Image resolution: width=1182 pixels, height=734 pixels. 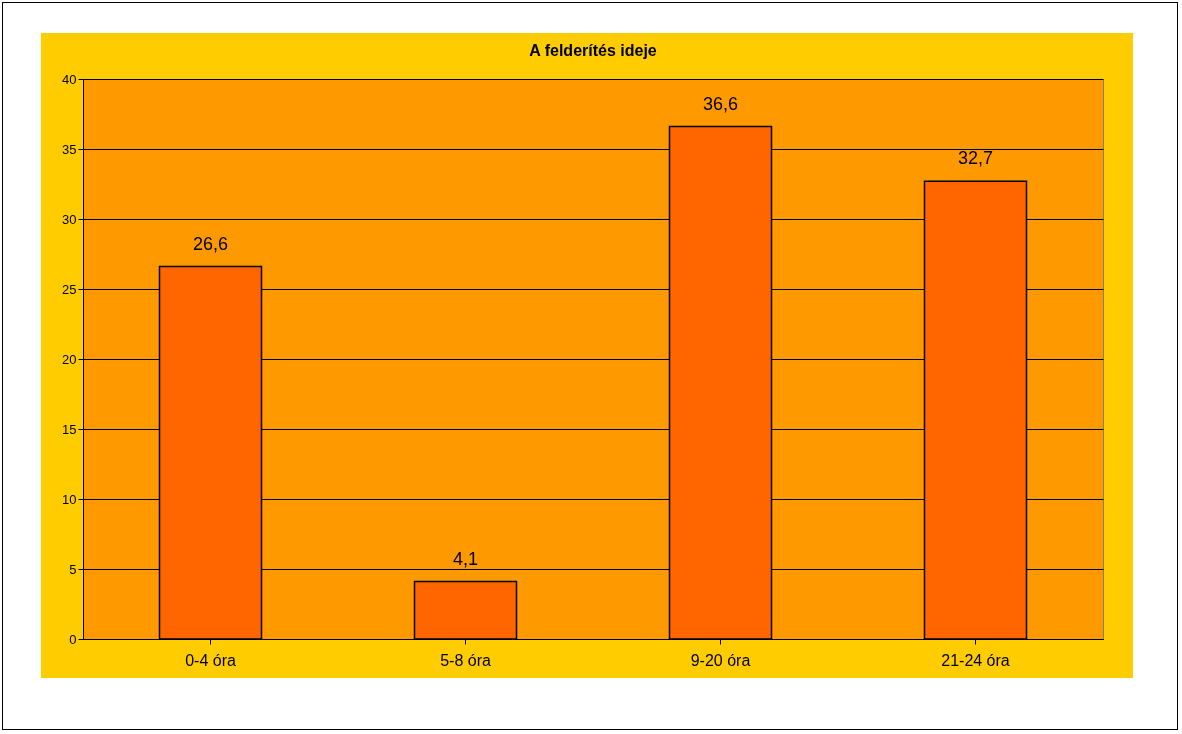 I want to click on y-tick-label: 35, so click(x=69, y=149).